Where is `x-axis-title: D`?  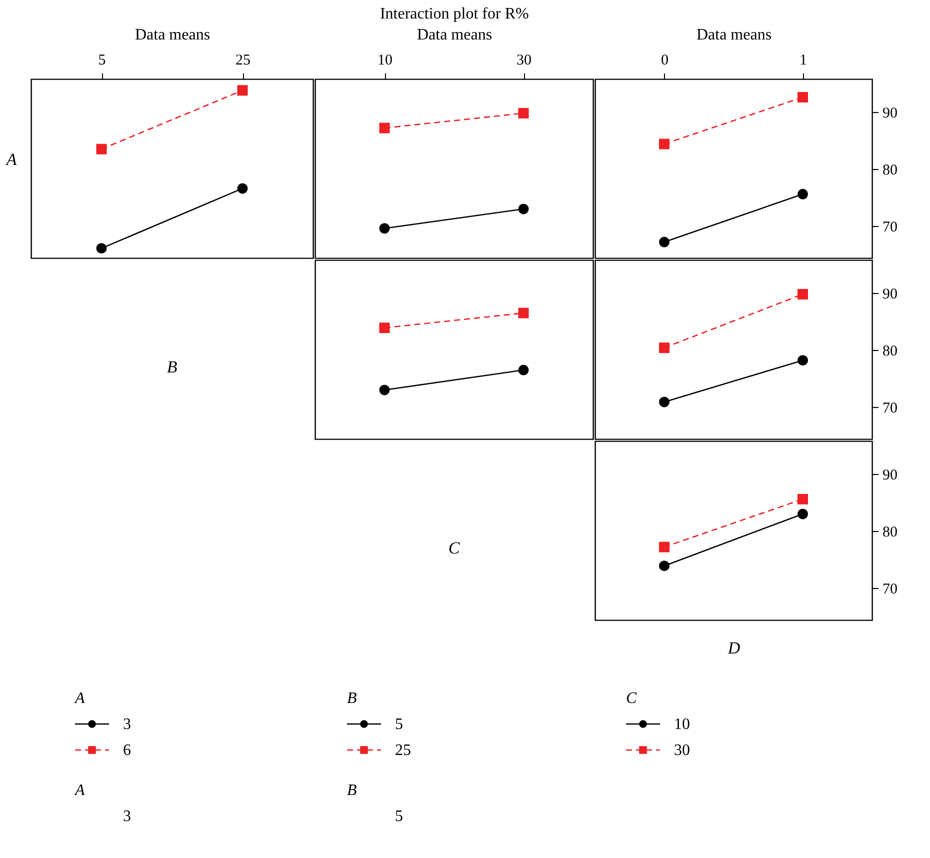 x-axis-title: D is located at coordinates (733, 648).